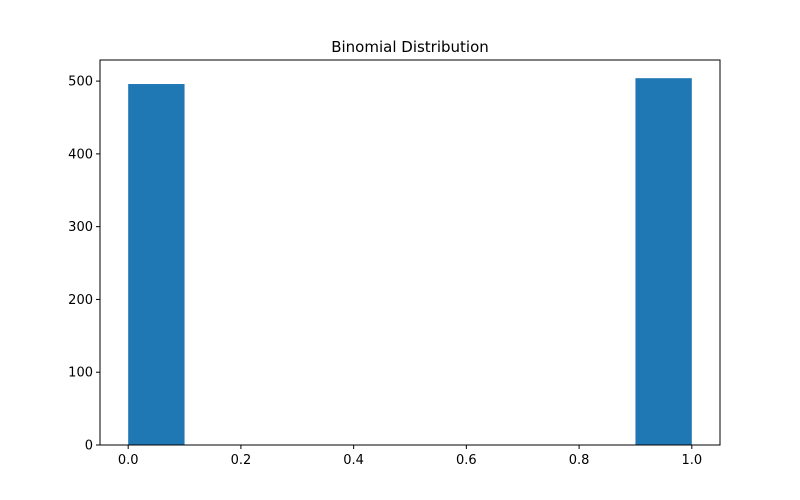 The image size is (800, 500). What do you see at coordinates (410, 456) in the screenshot?
I see `x-axis: 0.0 0.2 0.4 0.6 0.8 1.0` at bounding box center [410, 456].